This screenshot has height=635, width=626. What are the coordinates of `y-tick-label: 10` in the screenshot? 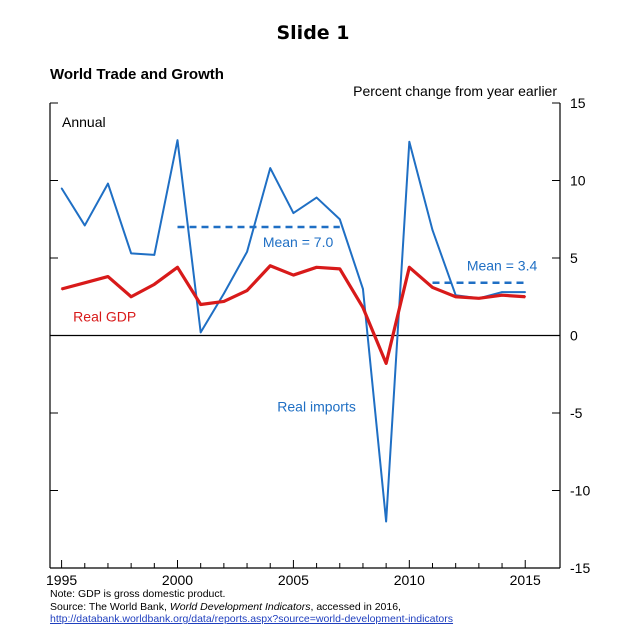 It's located at (578, 181).